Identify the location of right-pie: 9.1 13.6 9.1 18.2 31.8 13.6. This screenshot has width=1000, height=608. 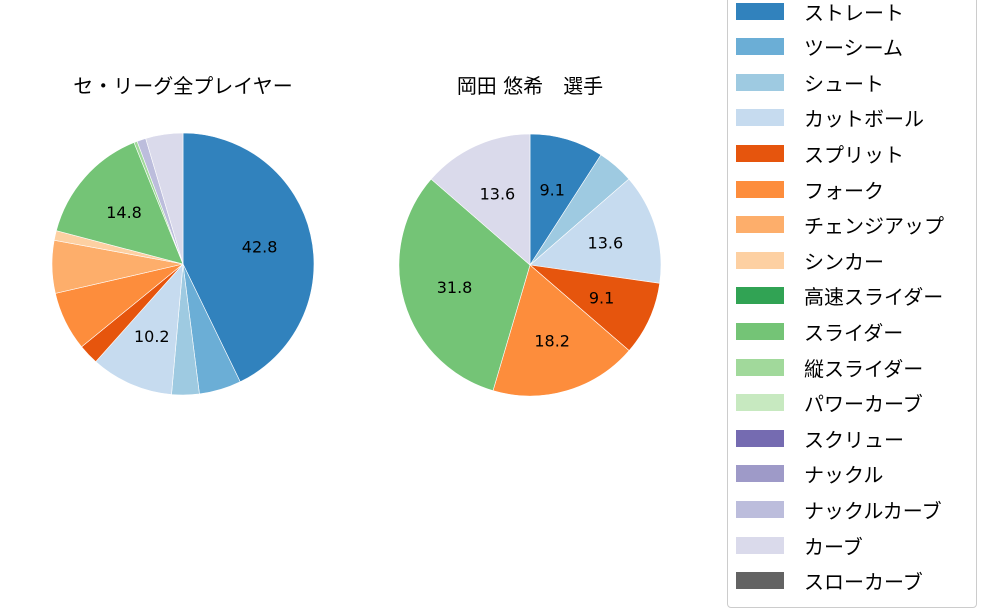
(530, 265).